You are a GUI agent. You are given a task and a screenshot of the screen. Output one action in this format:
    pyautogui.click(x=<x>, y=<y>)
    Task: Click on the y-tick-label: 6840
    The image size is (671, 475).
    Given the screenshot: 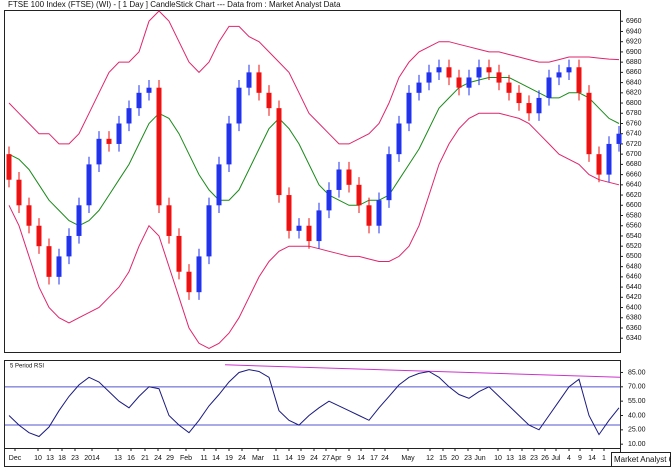 What is the action you would take?
    pyautogui.click(x=634, y=82)
    